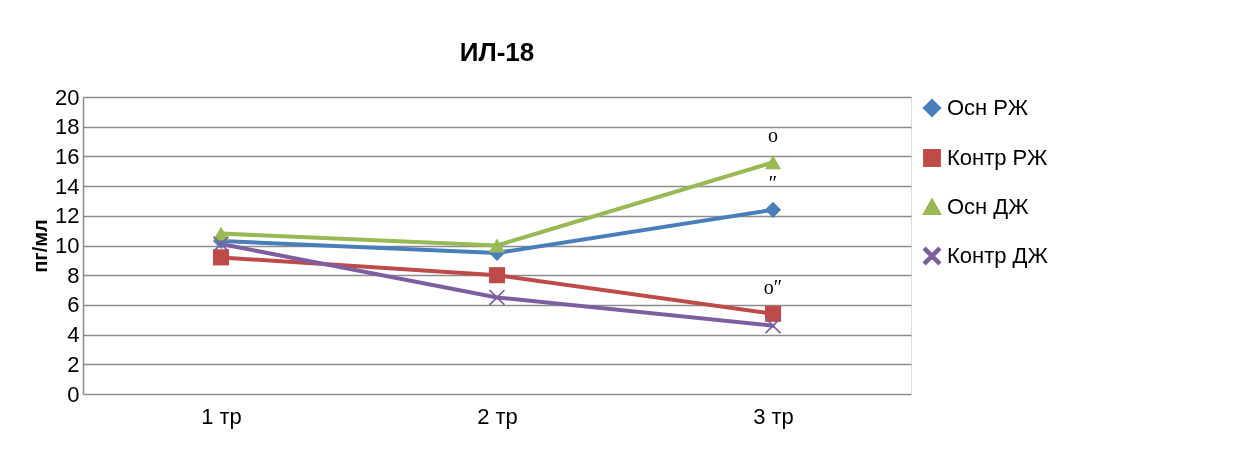 This screenshot has width=1238, height=472. What do you see at coordinates (998, 157) in the screenshot?
I see `legend-label: Контр РЖ` at bounding box center [998, 157].